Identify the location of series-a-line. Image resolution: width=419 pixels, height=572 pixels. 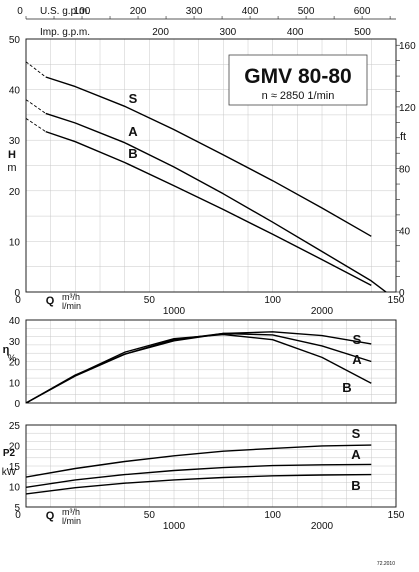
(199, 475).